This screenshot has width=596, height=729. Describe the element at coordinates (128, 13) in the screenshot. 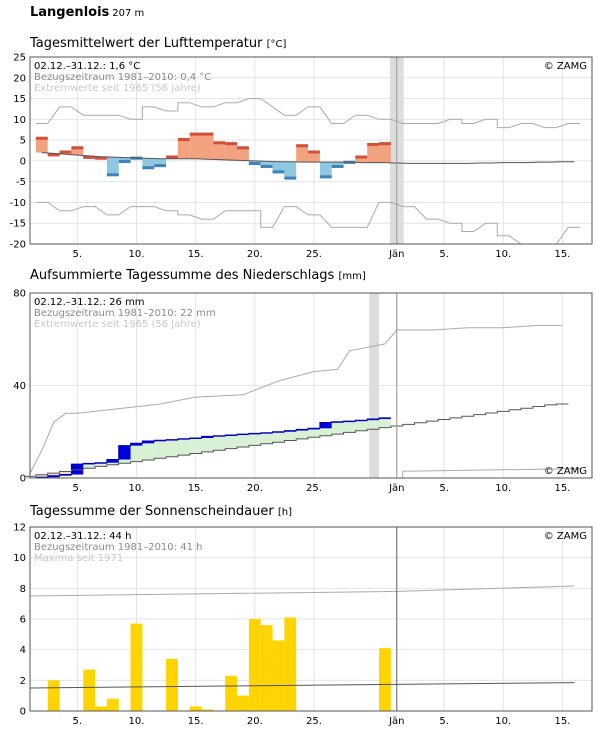

I see `station-elevation: 207 m` at that location.